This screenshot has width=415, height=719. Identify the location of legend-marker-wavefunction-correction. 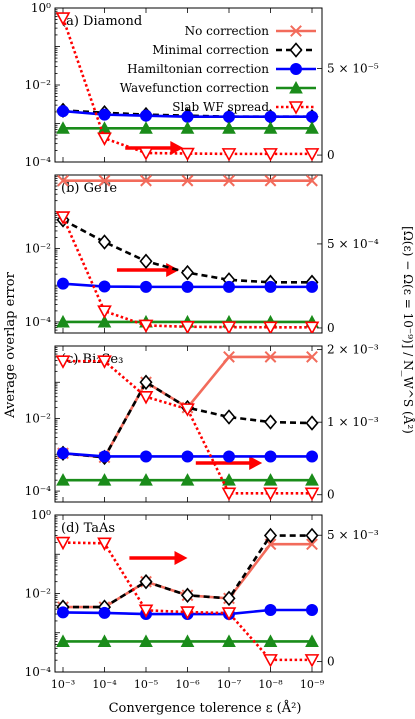
(296, 87).